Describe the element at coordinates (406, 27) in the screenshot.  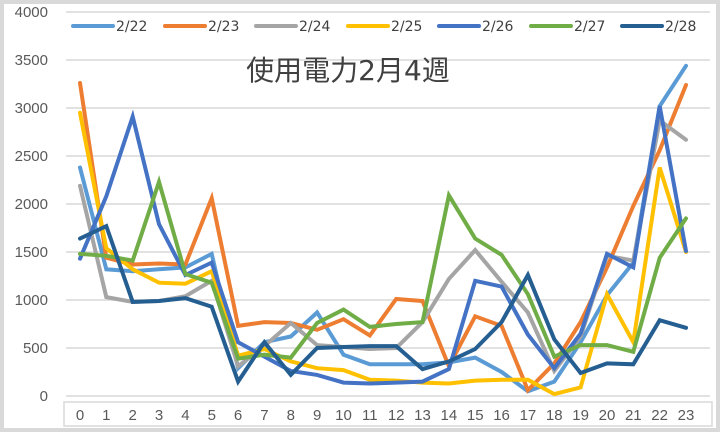
I see `legend-label: 2/25` at that location.